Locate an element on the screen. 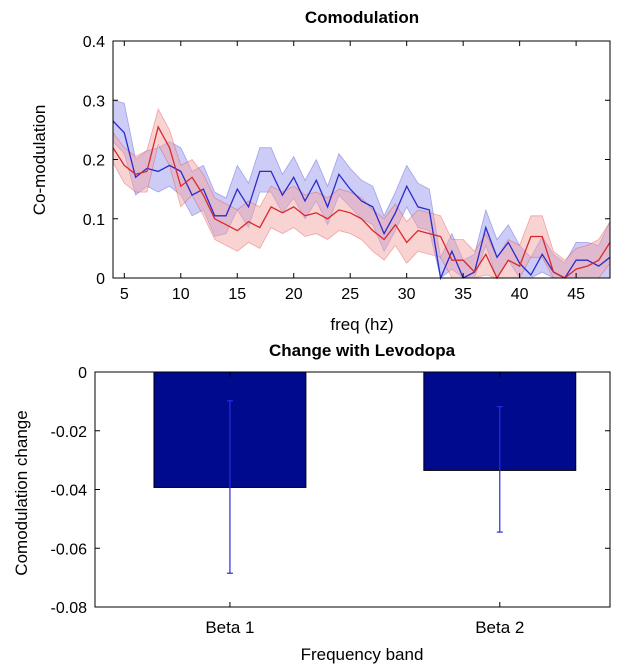 Image resolution: width=639 pixels, height=664 pixels. y-tick-label: 0.2 is located at coordinates (94, 161).